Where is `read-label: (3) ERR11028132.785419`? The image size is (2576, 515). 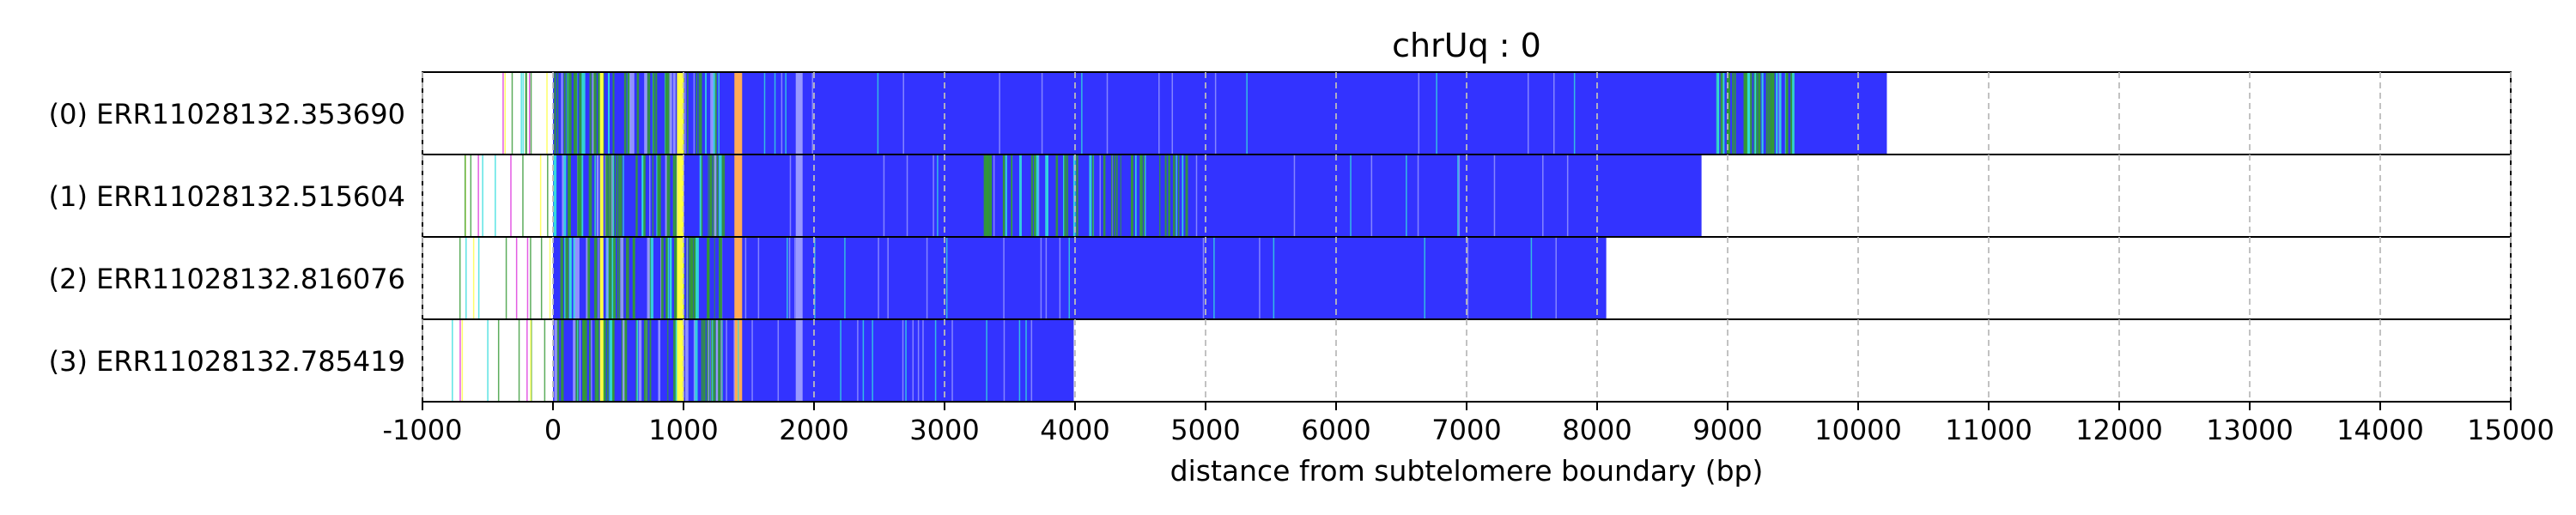 read-label: (3) ERR11028132.785419 is located at coordinates (227, 361).